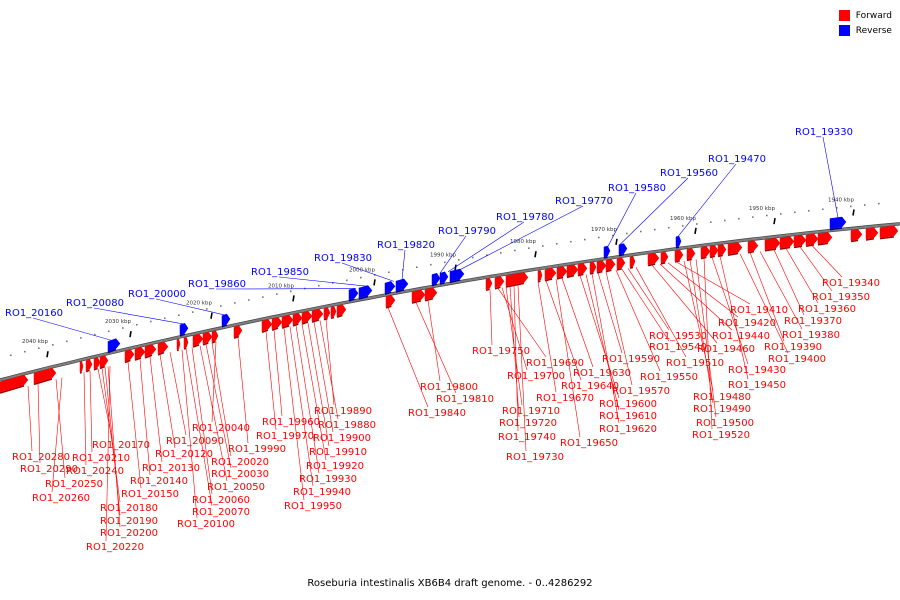  I want to click on forward-gene-label: RO1_20150, so click(150, 494).